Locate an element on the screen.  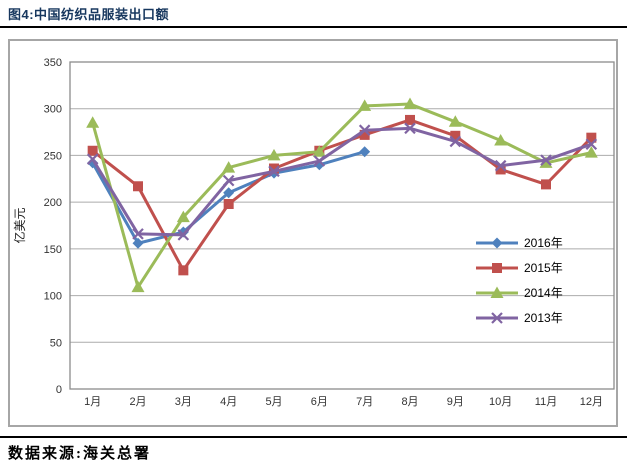
y-tick-label: 0 is located at coordinates (59, 390).